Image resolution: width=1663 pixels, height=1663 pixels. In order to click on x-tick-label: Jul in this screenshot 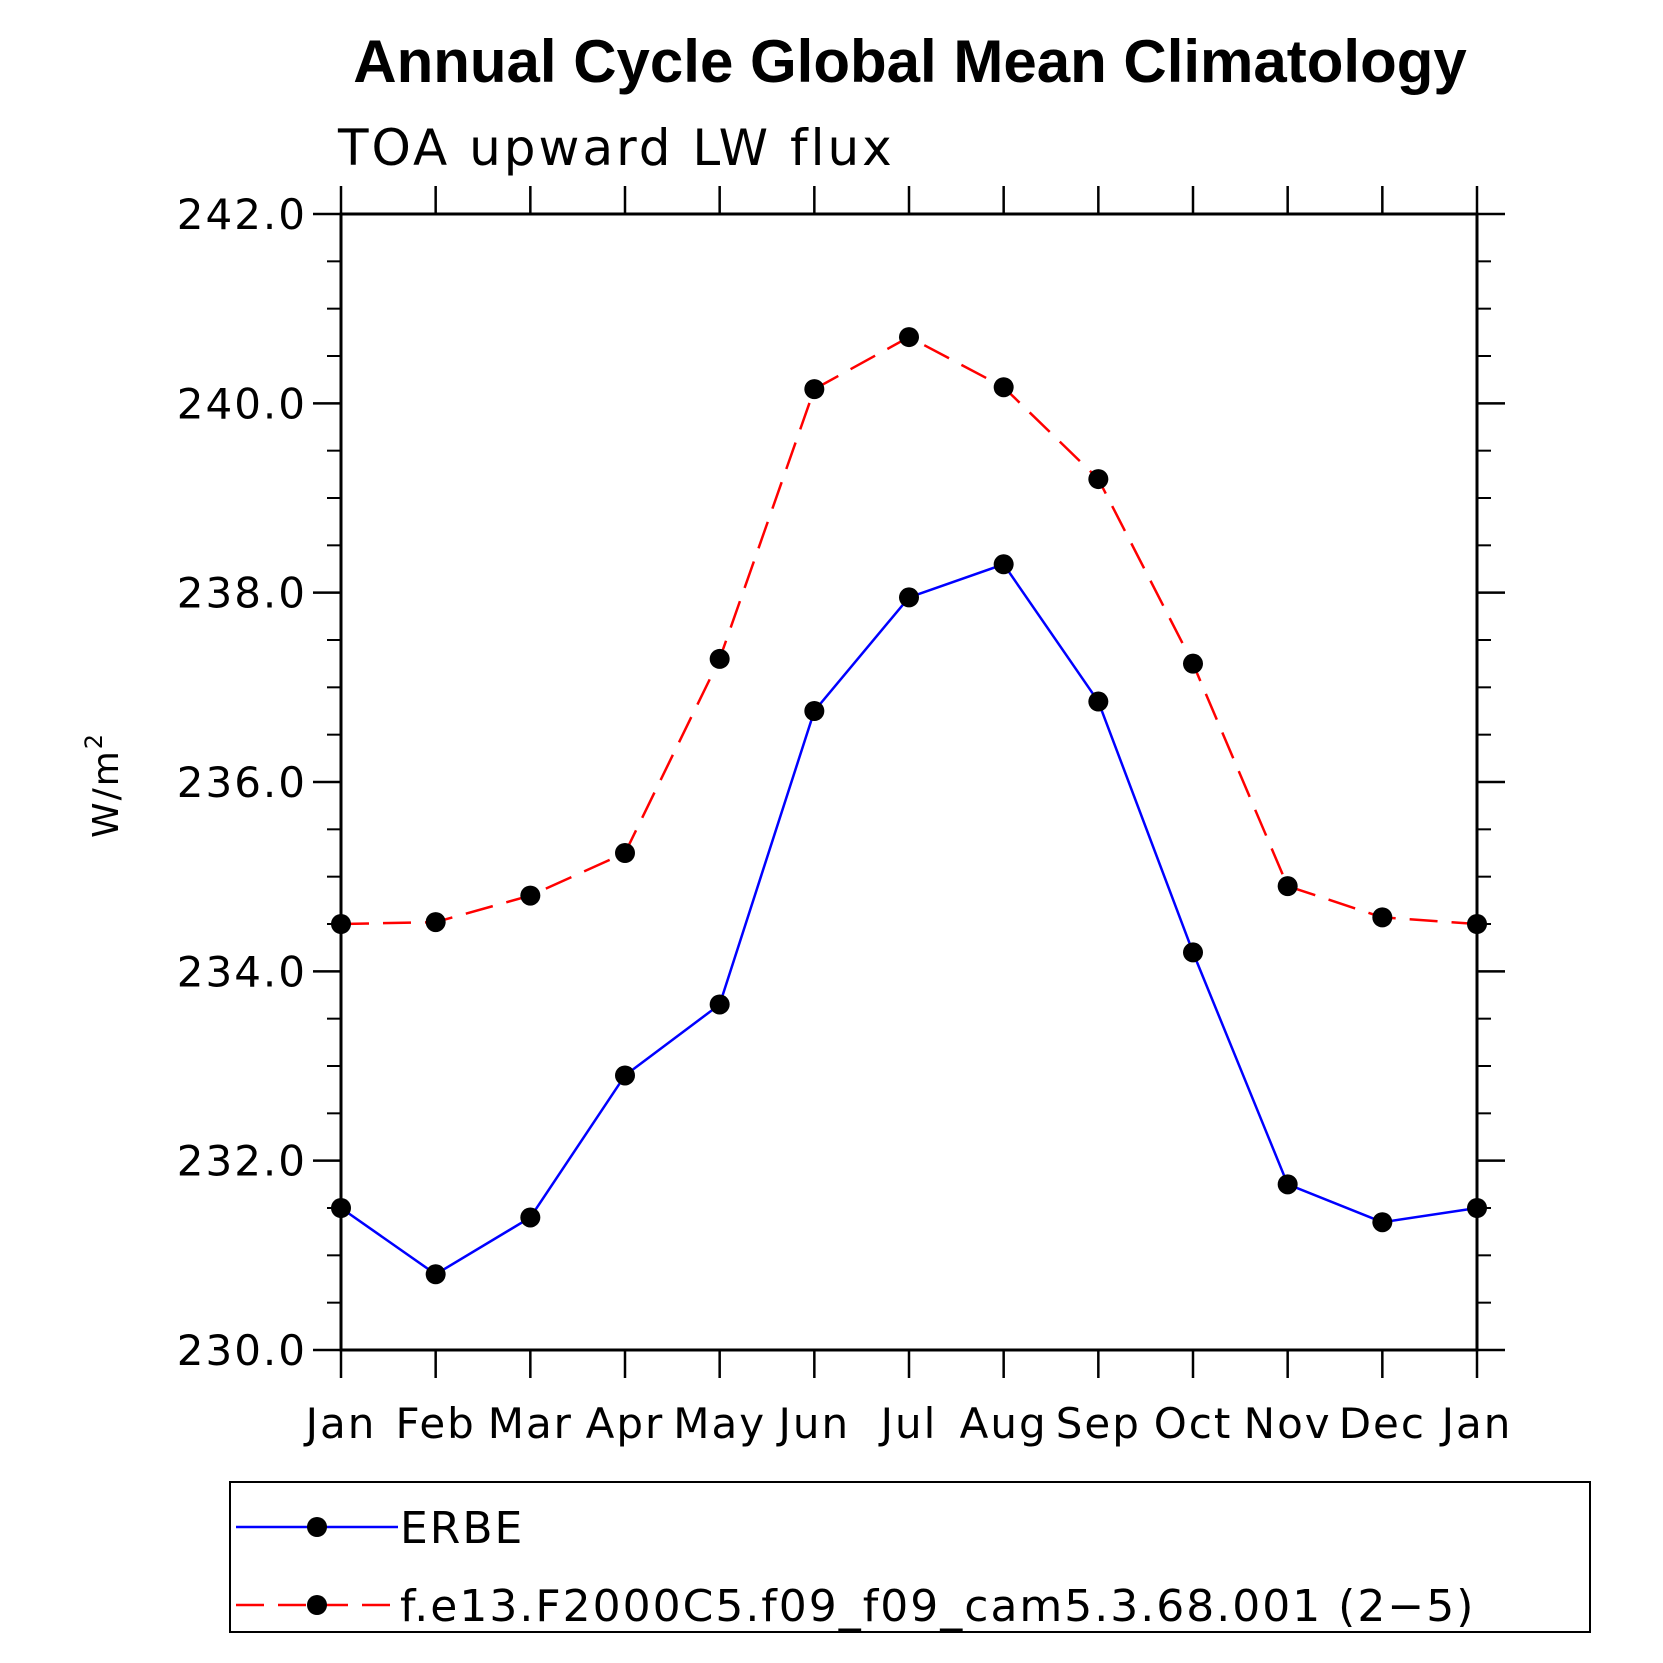, I will do `click(908, 1423)`.